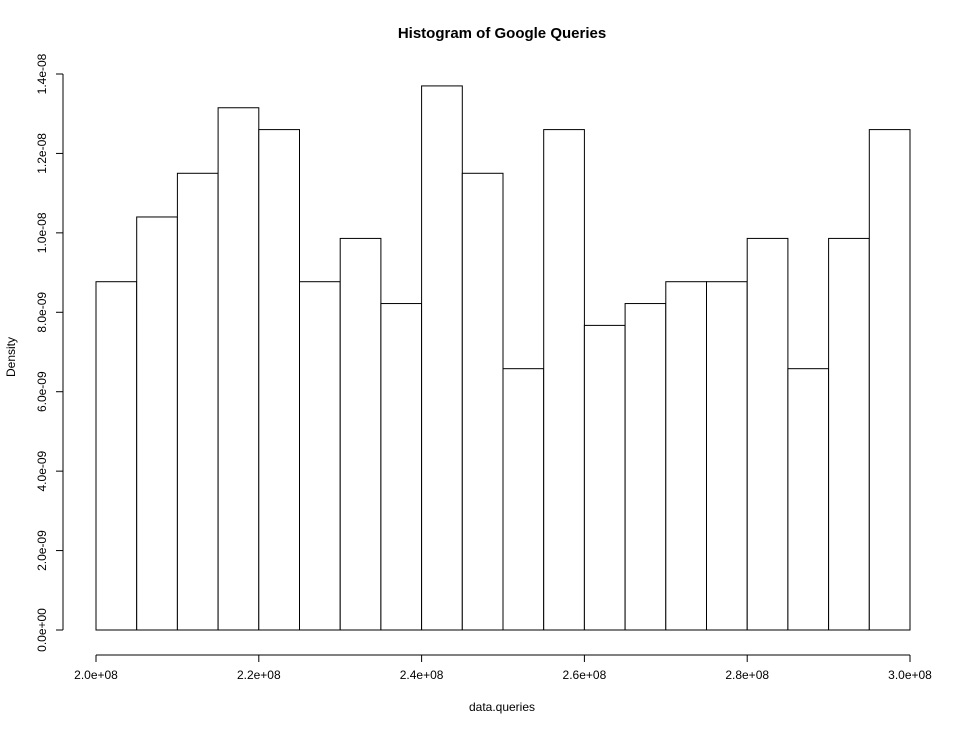 This screenshot has height=729, width=974. What do you see at coordinates (502, 707) in the screenshot?
I see `x-axis-label: data.queries` at bounding box center [502, 707].